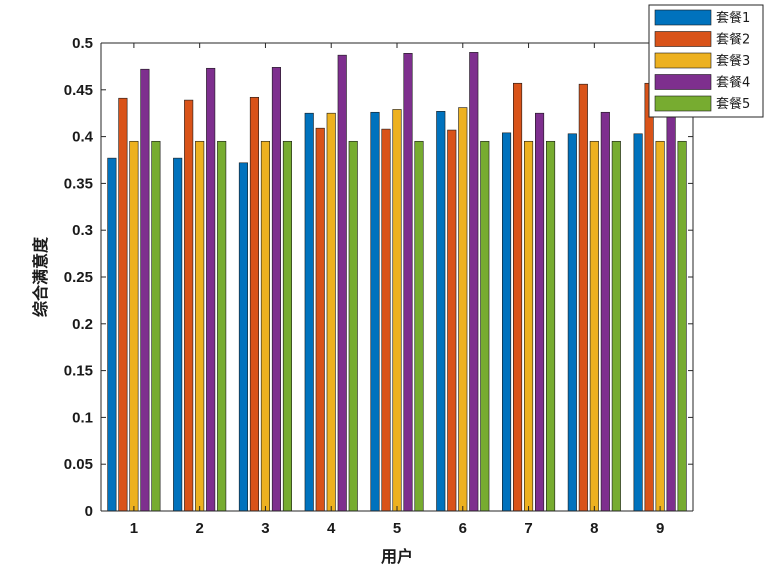  I want to click on x-tick-label: 5, so click(397, 528).